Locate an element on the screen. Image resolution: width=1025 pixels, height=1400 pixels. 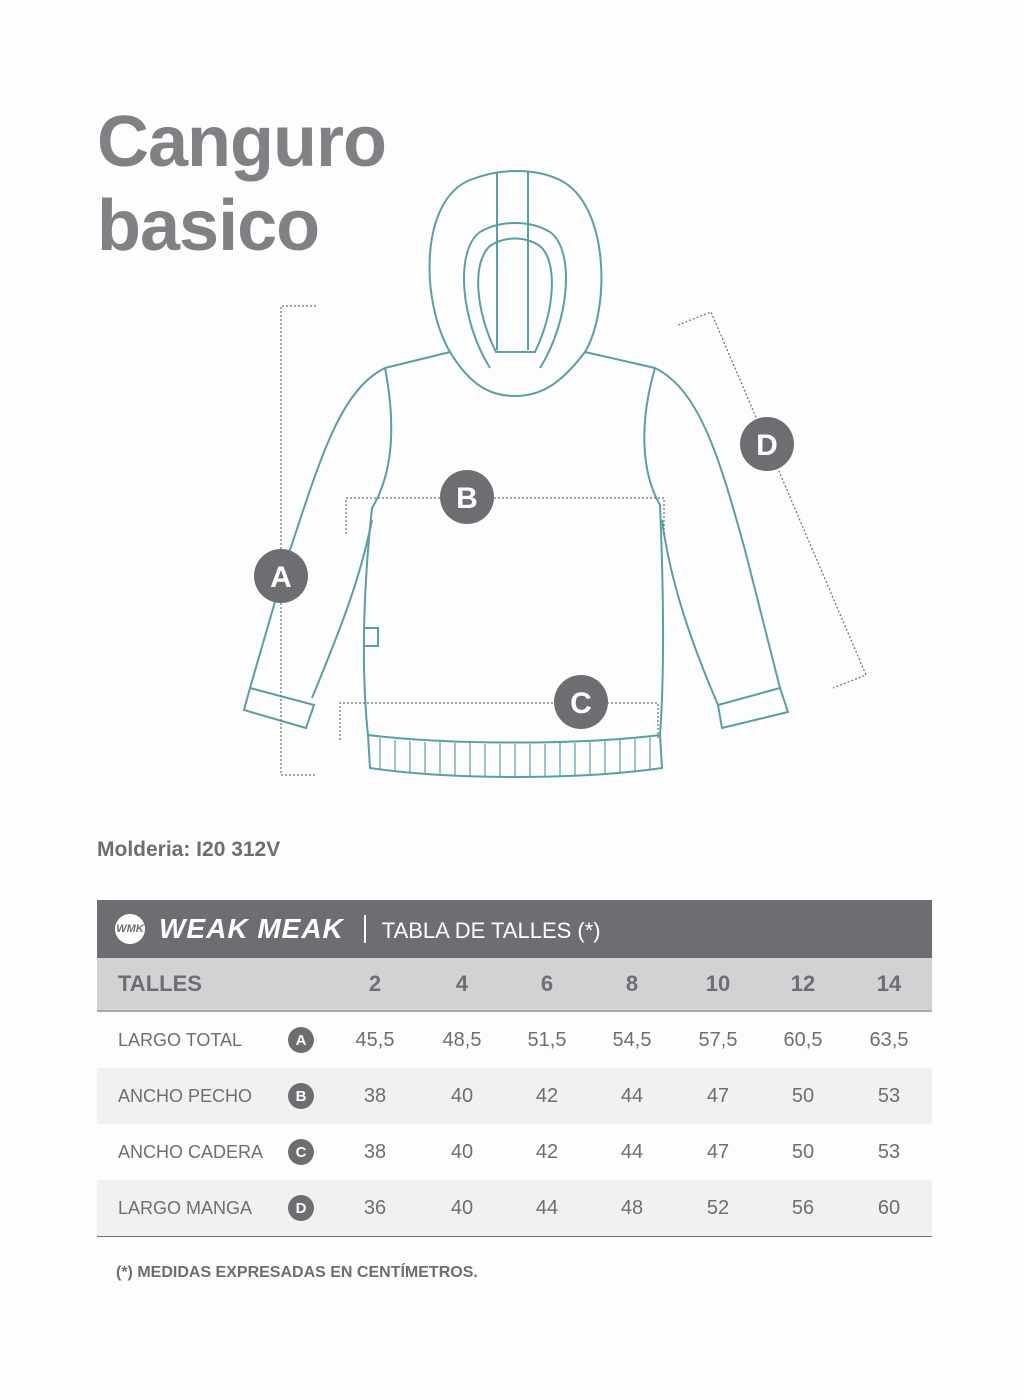
badge-a is located at coordinates (281, 576).